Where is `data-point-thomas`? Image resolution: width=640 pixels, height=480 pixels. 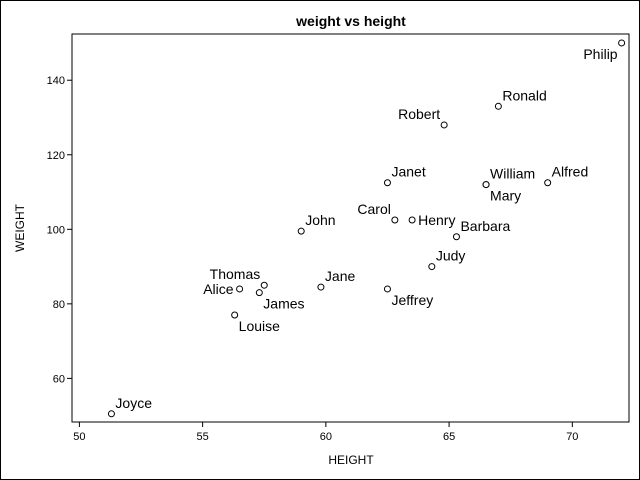
data-point-thomas is located at coordinates (264, 285).